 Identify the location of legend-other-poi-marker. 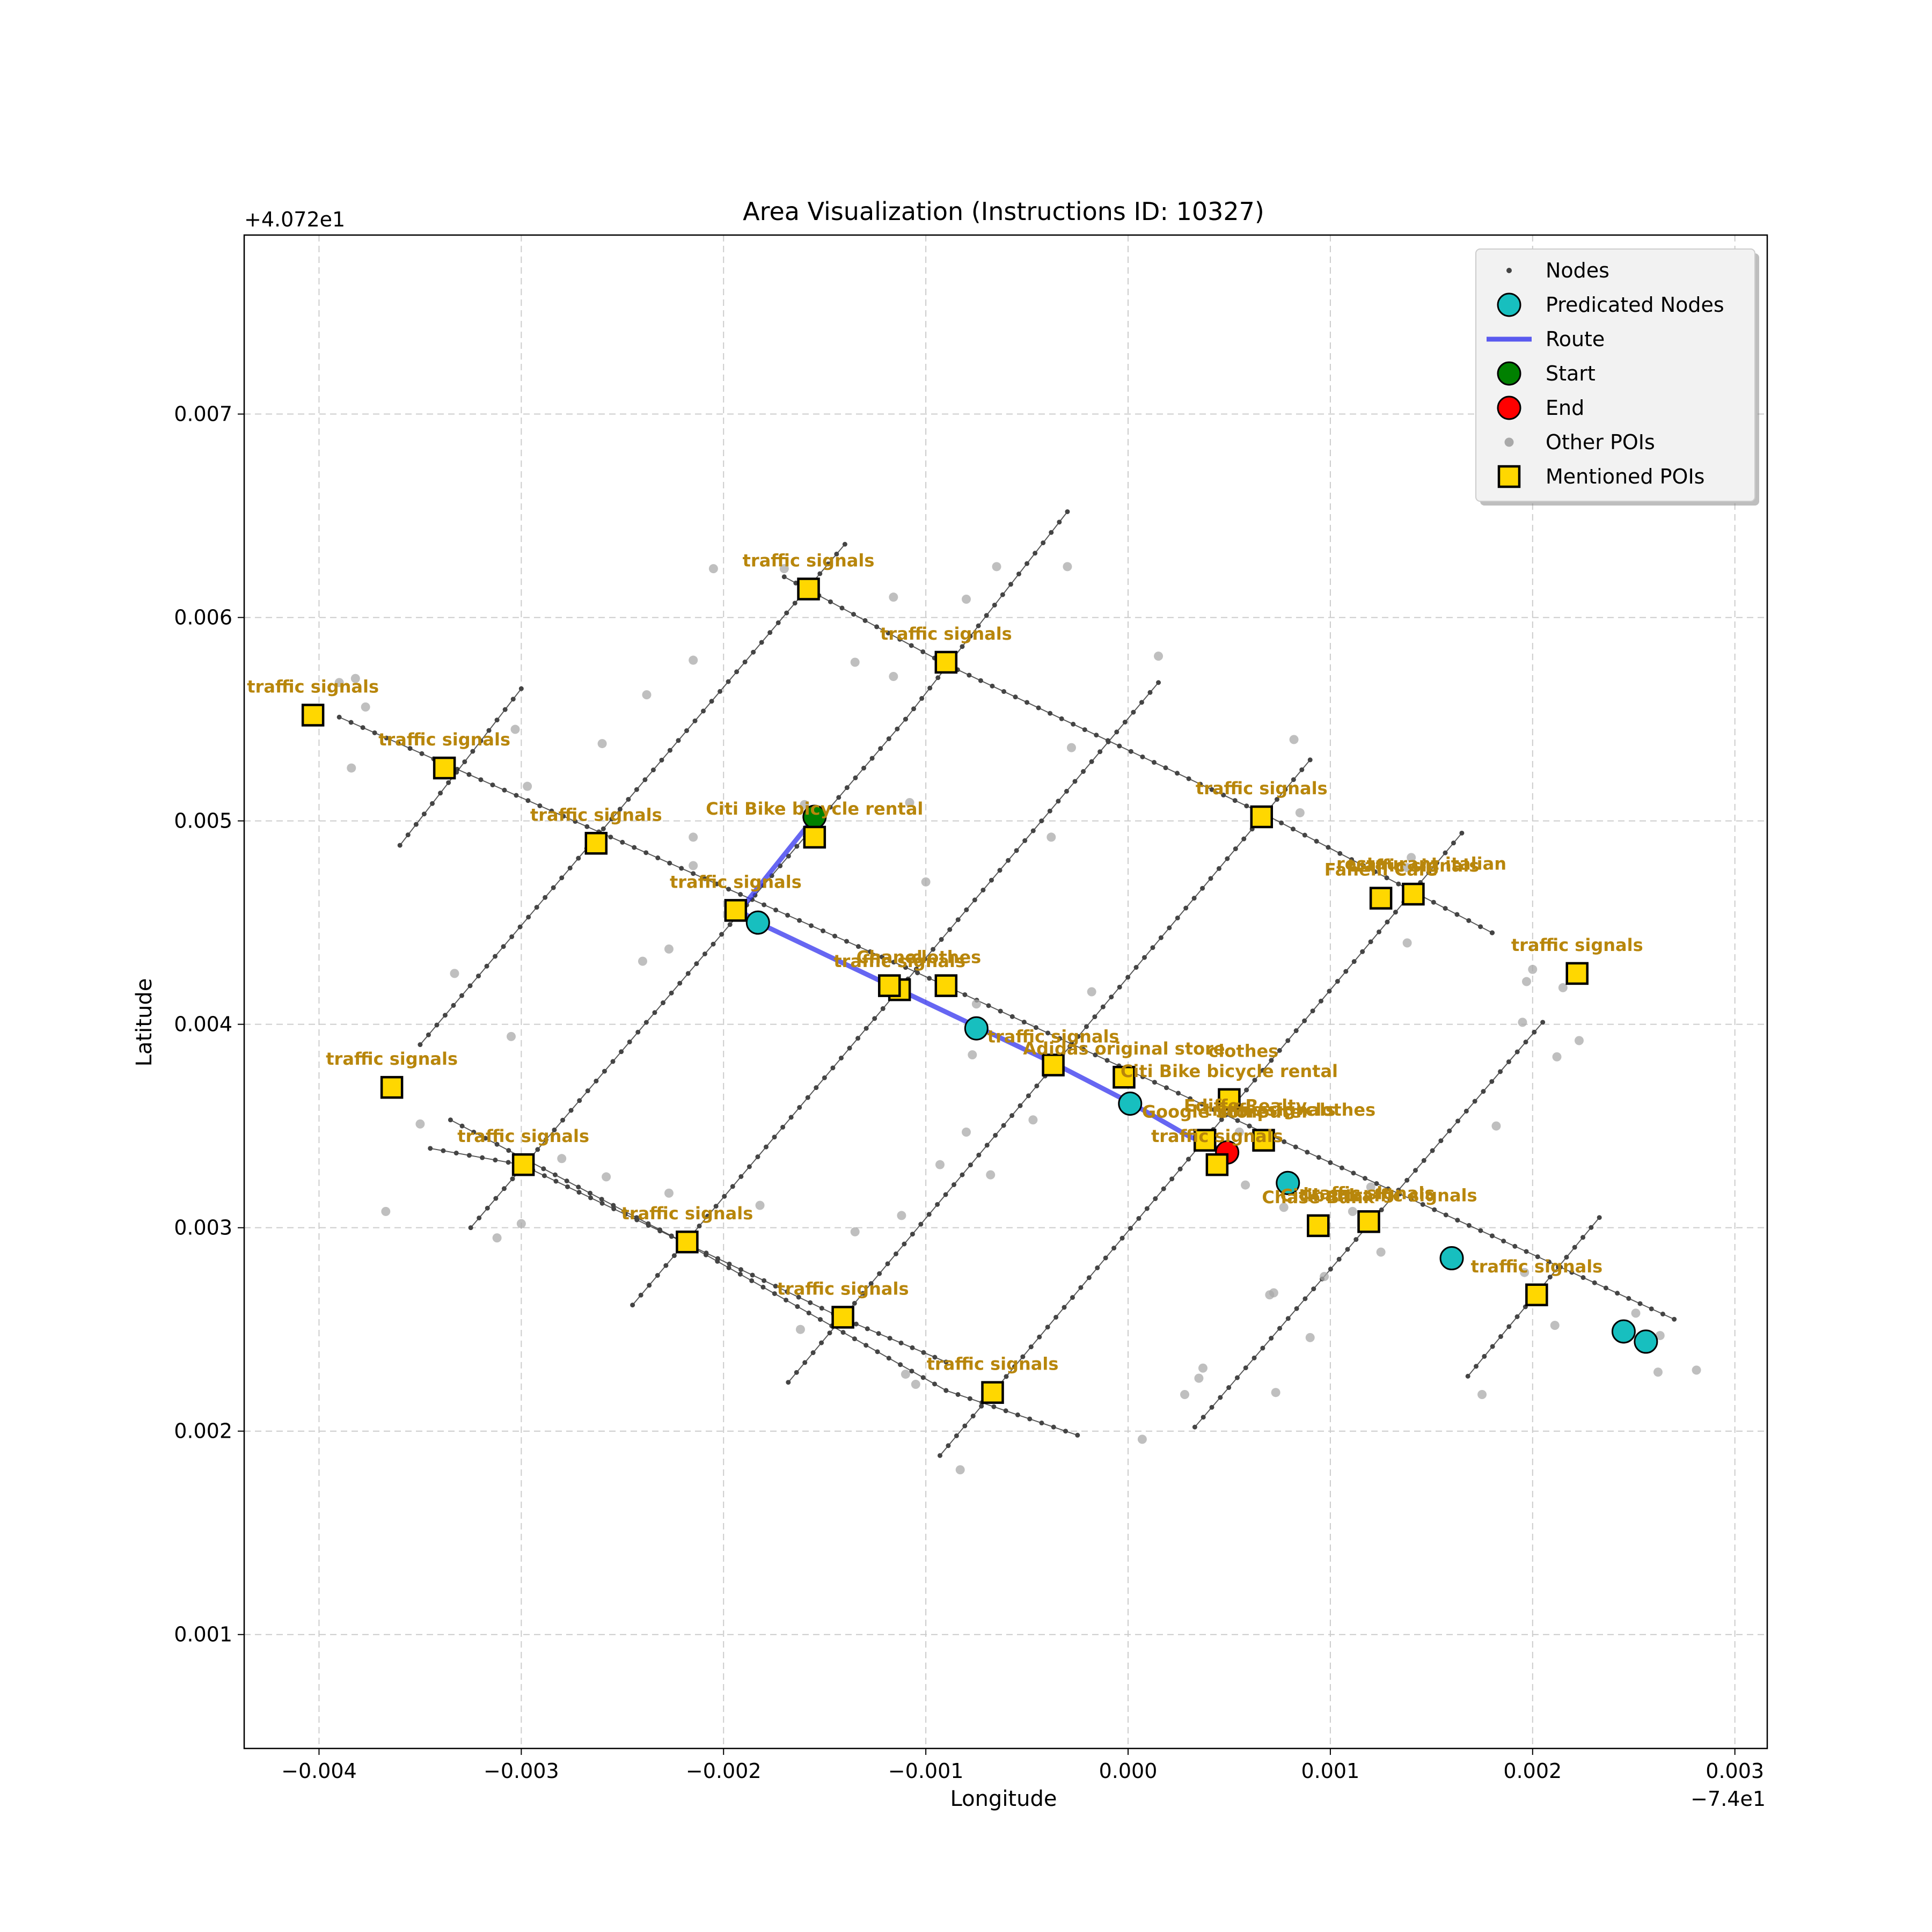
(1509, 442).